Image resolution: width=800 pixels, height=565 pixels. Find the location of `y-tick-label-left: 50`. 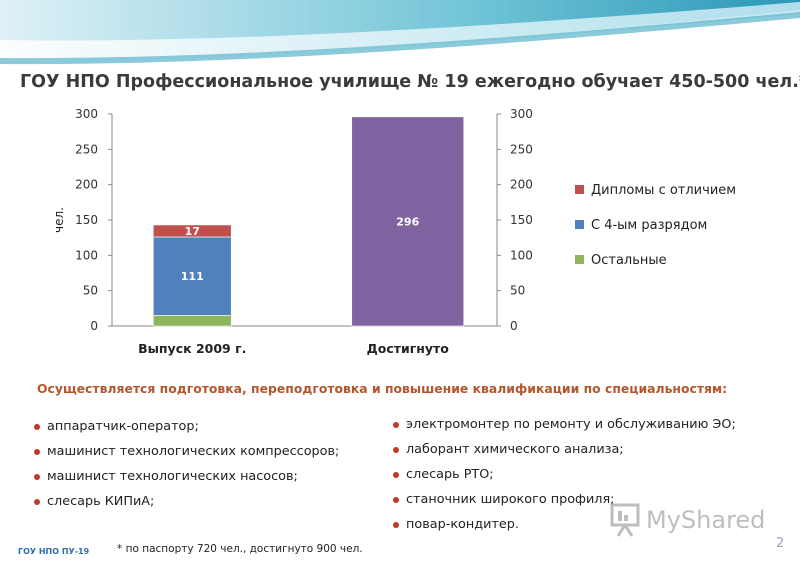

y-tick-label-left: 50 is located at coordinates (90, 291).